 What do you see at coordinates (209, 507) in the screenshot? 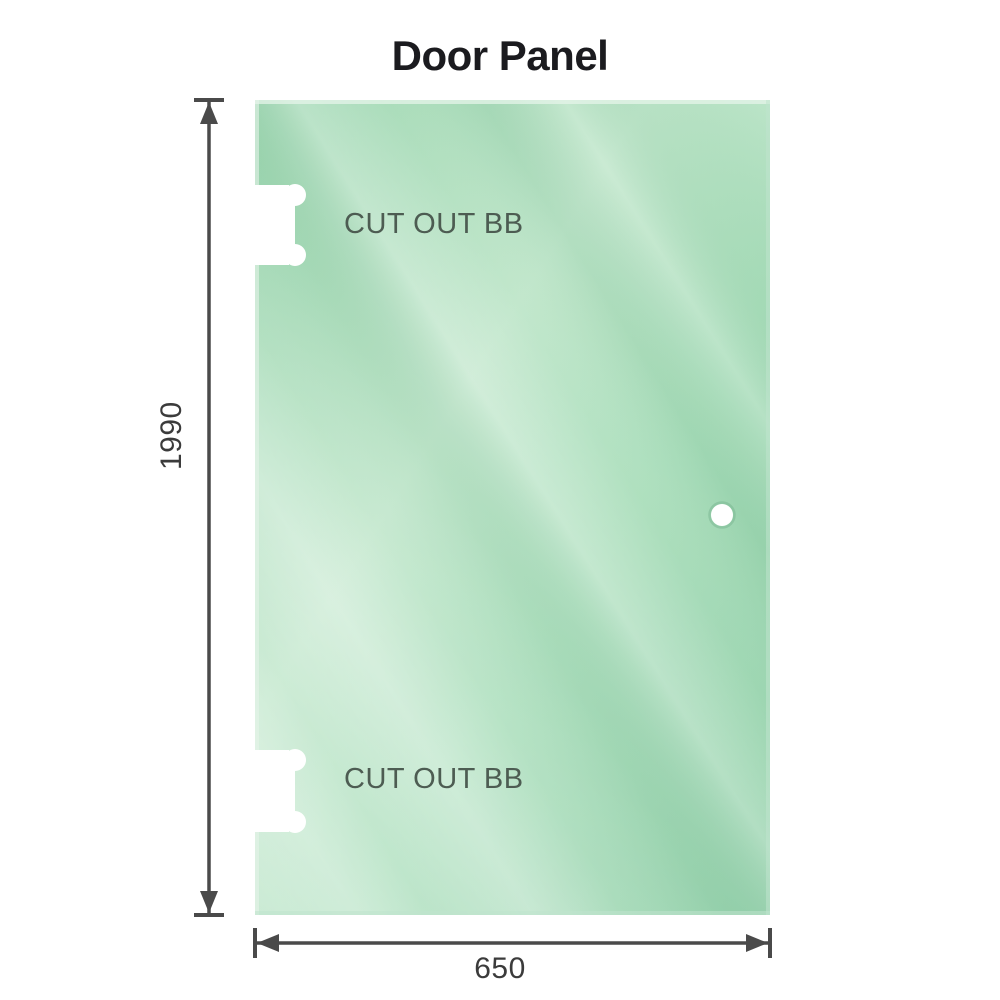
I see `dimension-height` at bounding box center [209, 507].